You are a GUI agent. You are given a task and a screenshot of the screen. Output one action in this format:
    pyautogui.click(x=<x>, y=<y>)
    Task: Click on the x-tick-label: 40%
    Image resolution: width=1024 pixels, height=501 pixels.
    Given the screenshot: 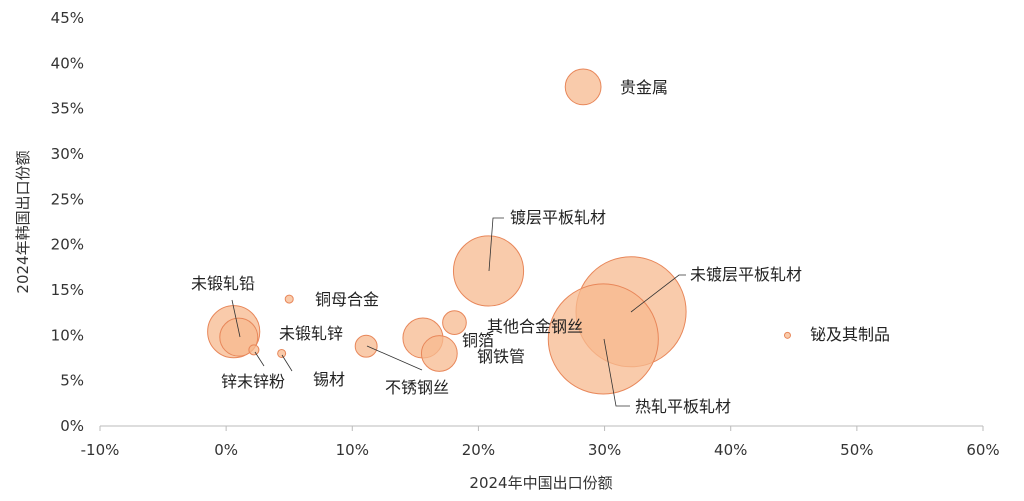 What is the action you would take?
    pyautogui.click(x=730, y=450)
    